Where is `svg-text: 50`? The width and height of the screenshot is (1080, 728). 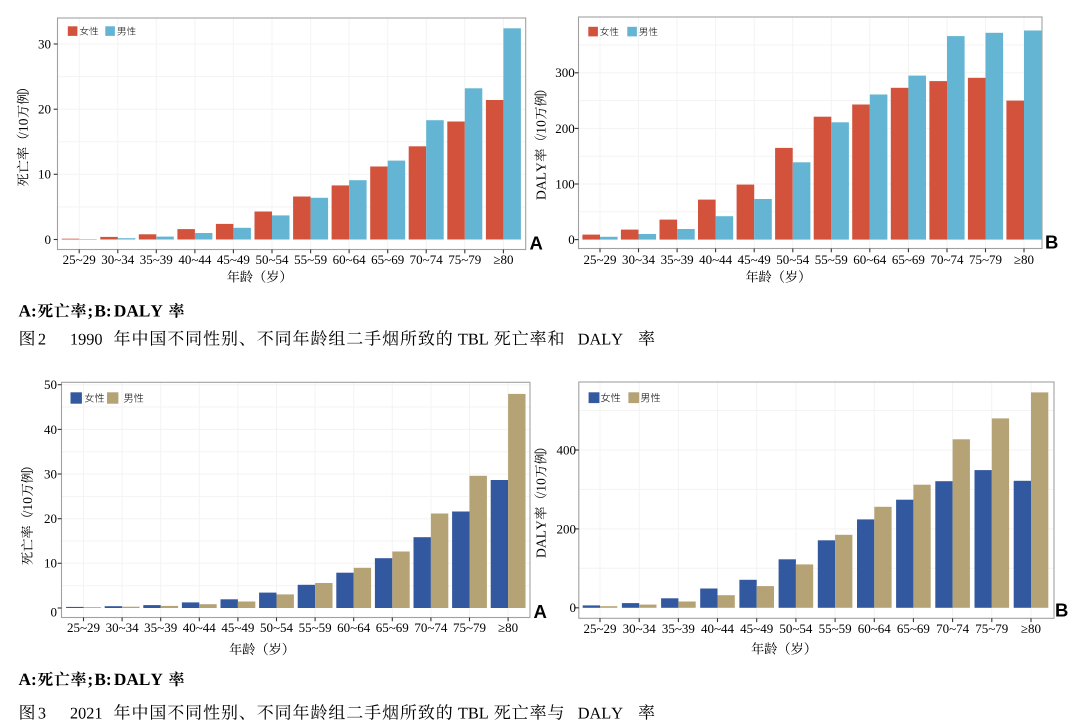 svg-text: 50 is located at coordinates (50, 384).